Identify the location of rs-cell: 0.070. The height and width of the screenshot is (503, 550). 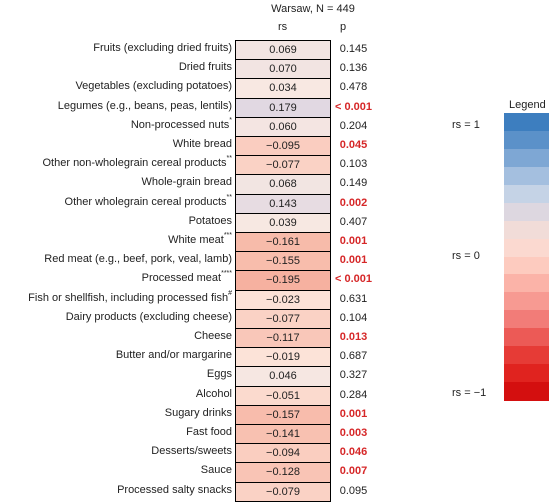
(283, 69).